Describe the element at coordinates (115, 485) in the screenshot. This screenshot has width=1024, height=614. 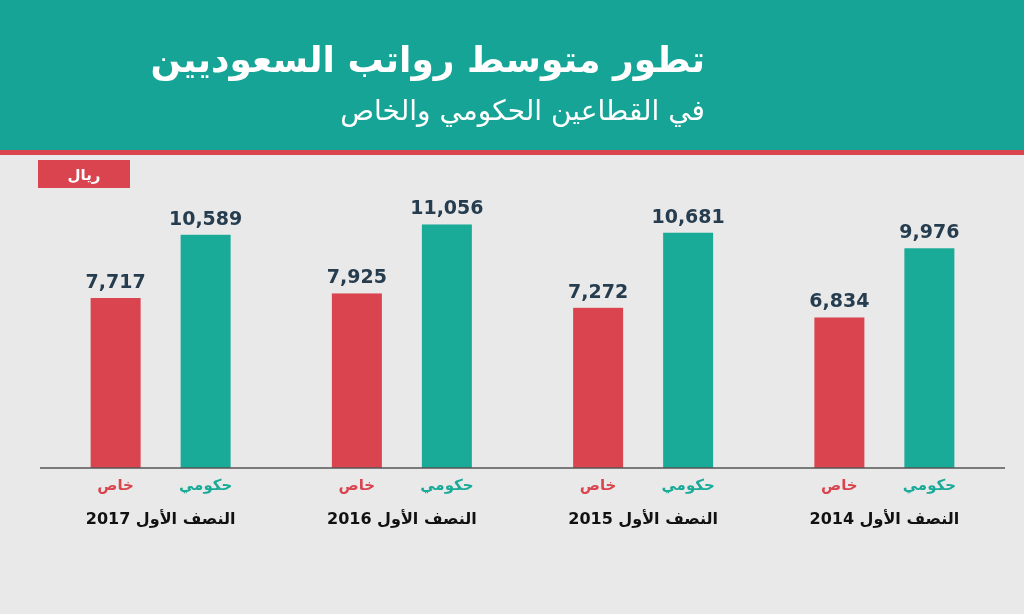
I see `series-label: خاص` at that location.